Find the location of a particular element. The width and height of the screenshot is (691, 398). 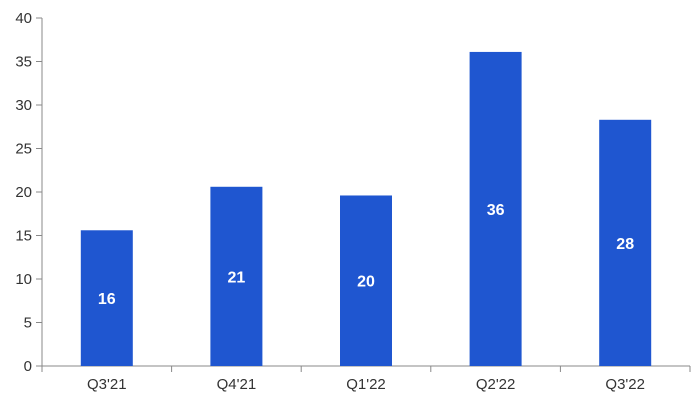

bar-value-label: 16 is located at coordinates (107, 299).